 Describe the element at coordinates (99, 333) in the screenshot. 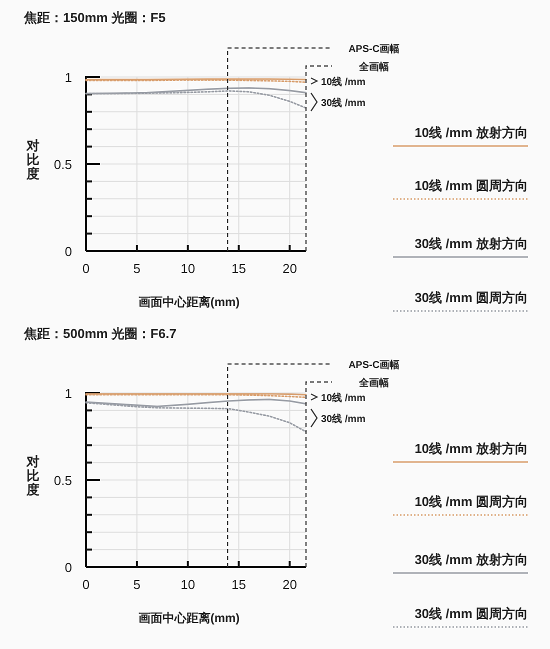

I see `chart-title: 焦距：500mm 光圈：F6.7` at that location.